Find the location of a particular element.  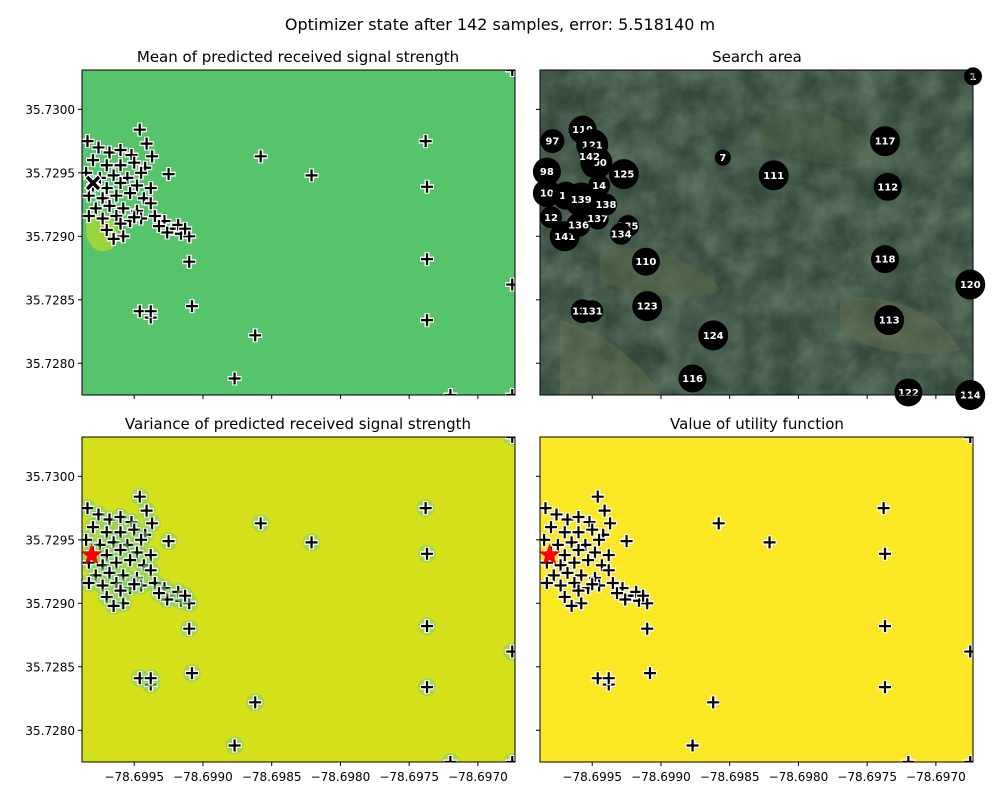

search-point: 138 is located at coordinates (605, 204).